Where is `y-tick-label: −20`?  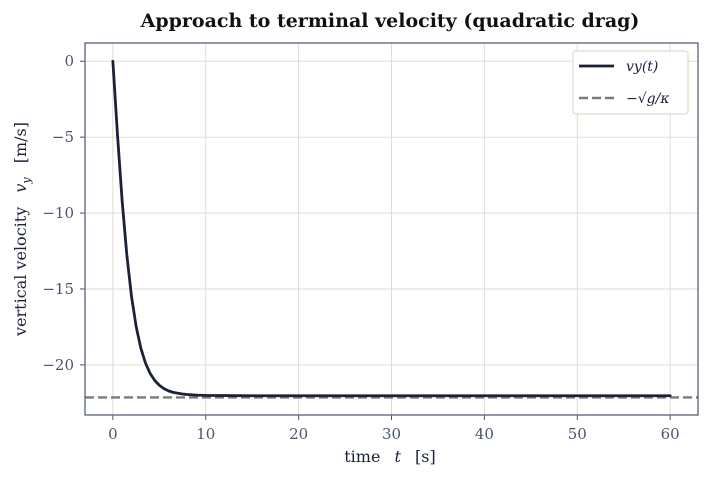
y-tick-label: −20 is located at coordinates (58, 365).